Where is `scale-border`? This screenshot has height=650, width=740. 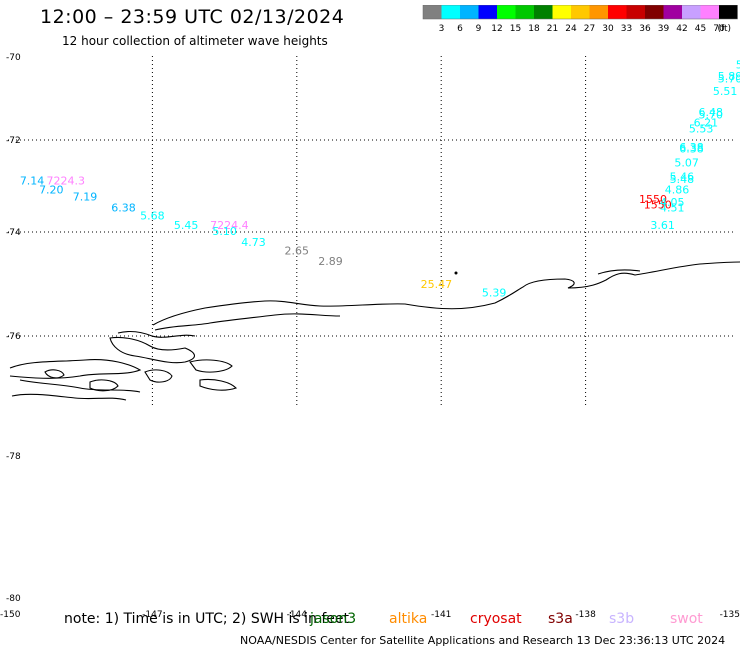
scale-border is located at coordinates (580, 12).